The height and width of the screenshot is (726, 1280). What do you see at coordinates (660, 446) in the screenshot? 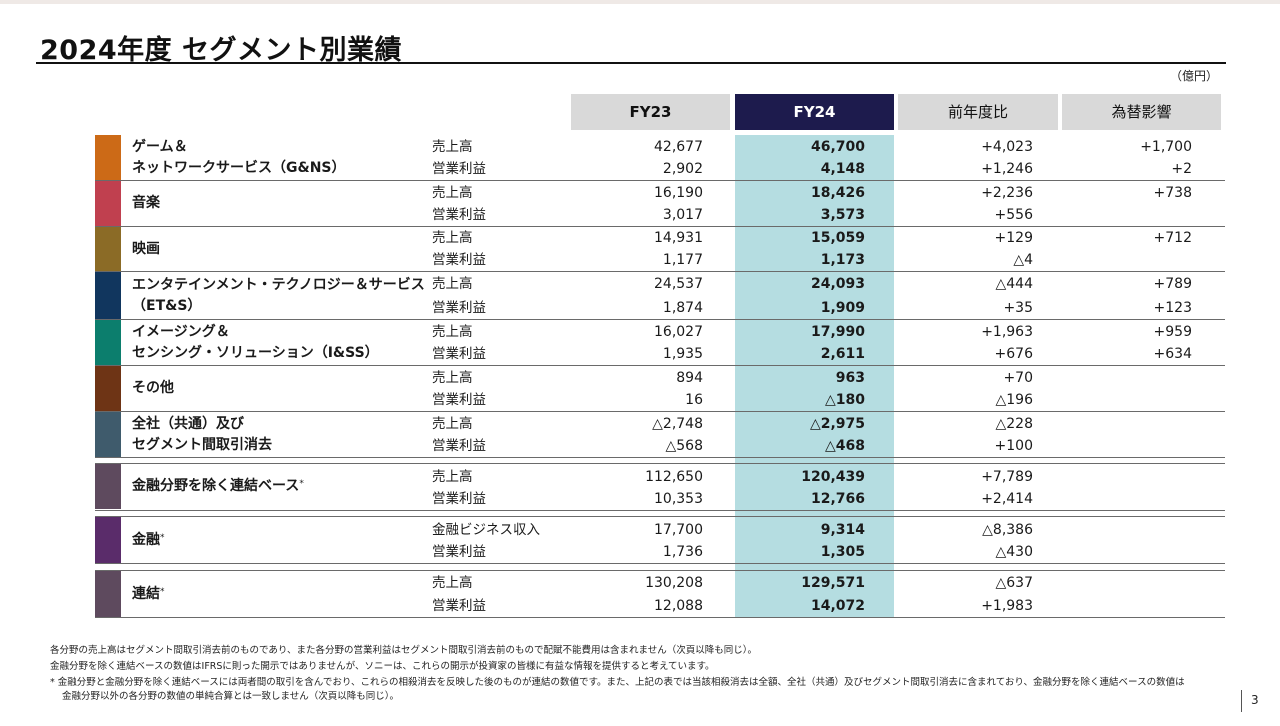
I see `table-row: 営業利益 △568 △468 +100` at bounding box center [660, 446].